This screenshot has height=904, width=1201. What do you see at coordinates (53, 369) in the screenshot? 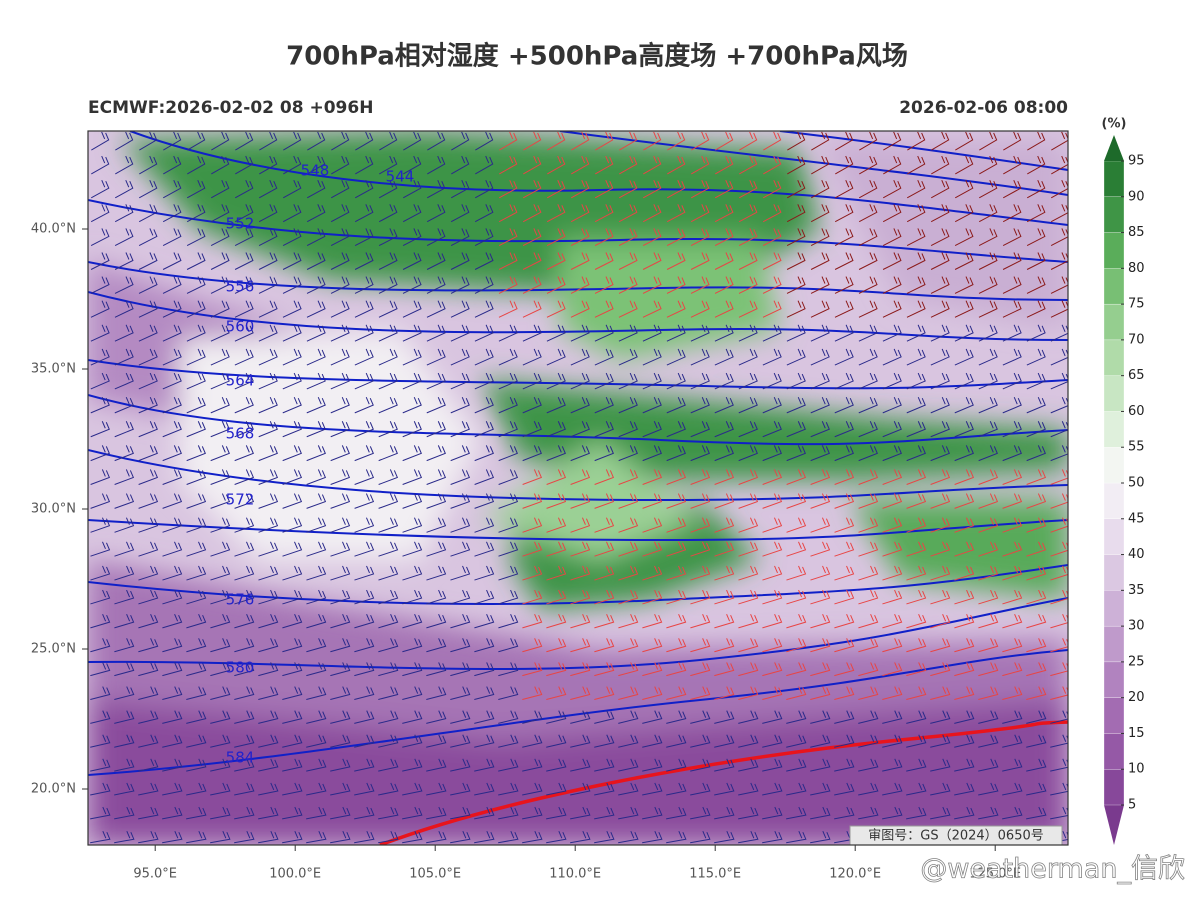
I see `y-tick-label: 35.0°N` at bounding box center [53, 369].